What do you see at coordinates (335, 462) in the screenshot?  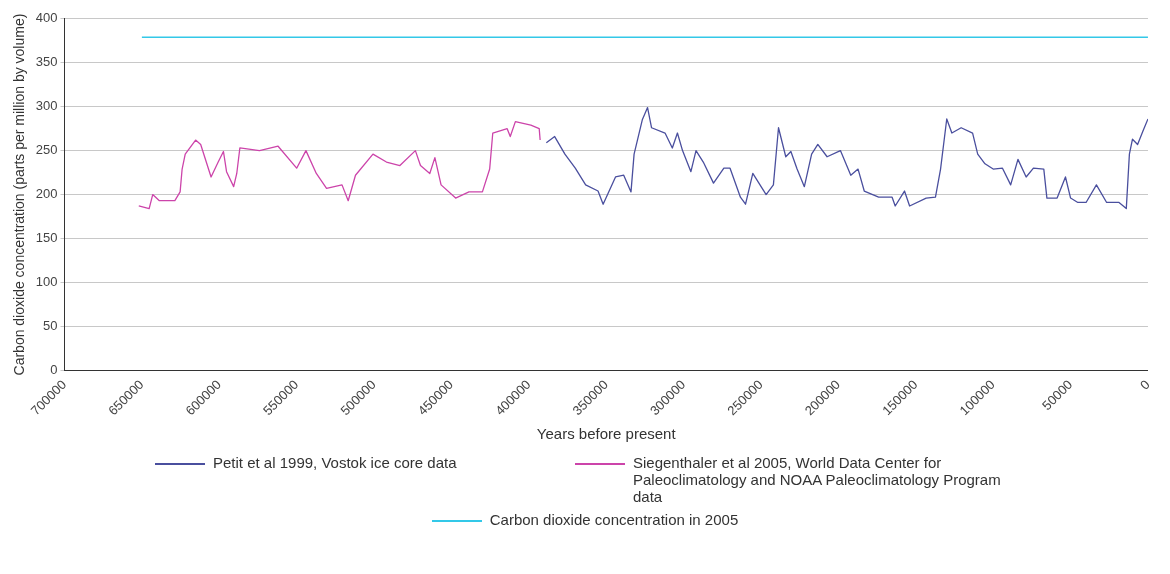 I see `legend-label: Petit et al 1999, Vostok ice core data` at bounding box center [335, 462].